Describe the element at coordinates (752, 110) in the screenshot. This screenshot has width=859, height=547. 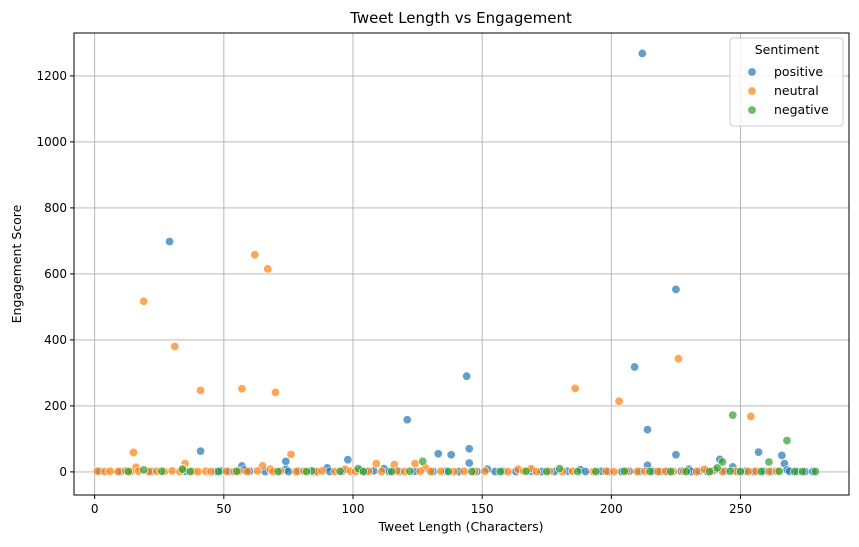
I see `legend-marker-negative` at that location.